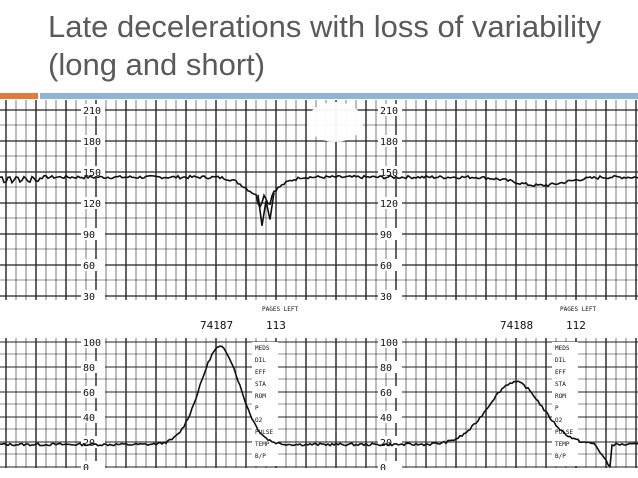  What do you see at coordinates (339, 96) in the screenshot?
I see `title-accent-blue` at bounding box center [339, 96].